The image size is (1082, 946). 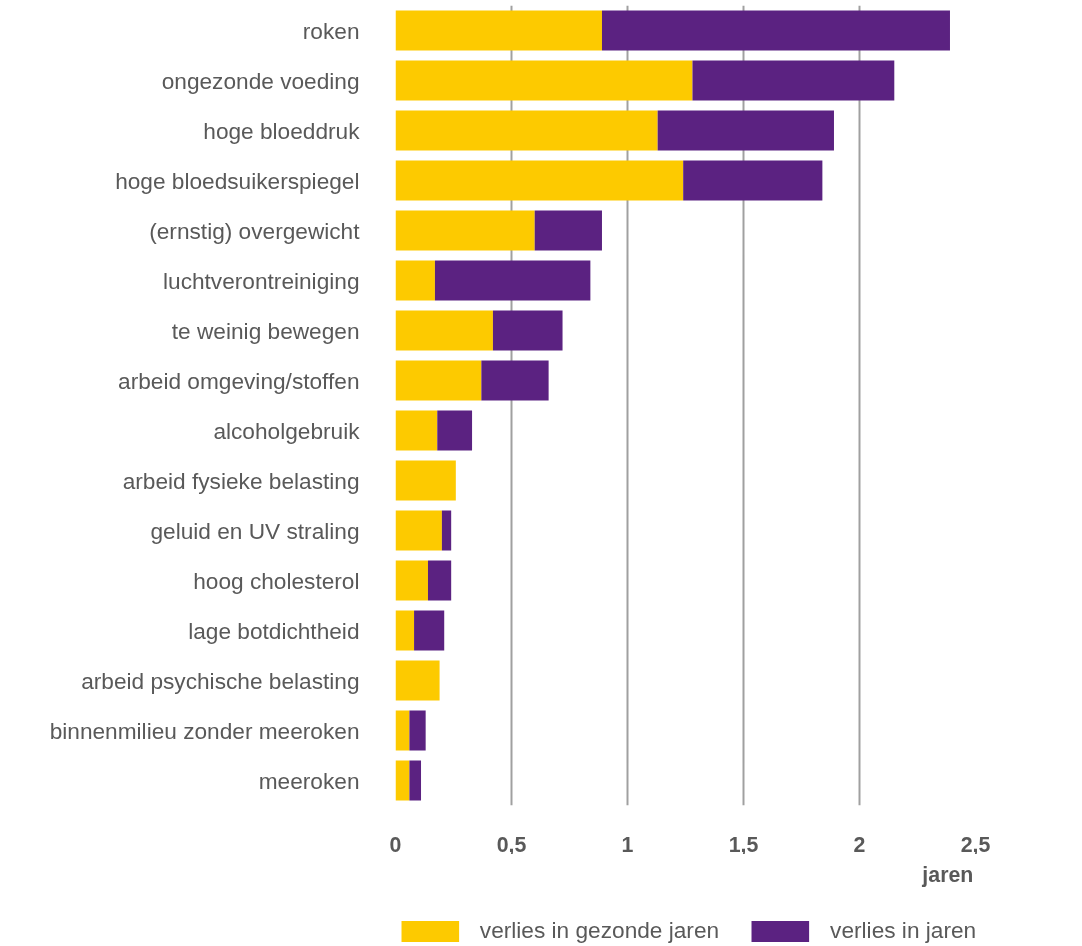 I want to click on y-tick-label: arbeid psychische belasting, so click(x=220, y=680).